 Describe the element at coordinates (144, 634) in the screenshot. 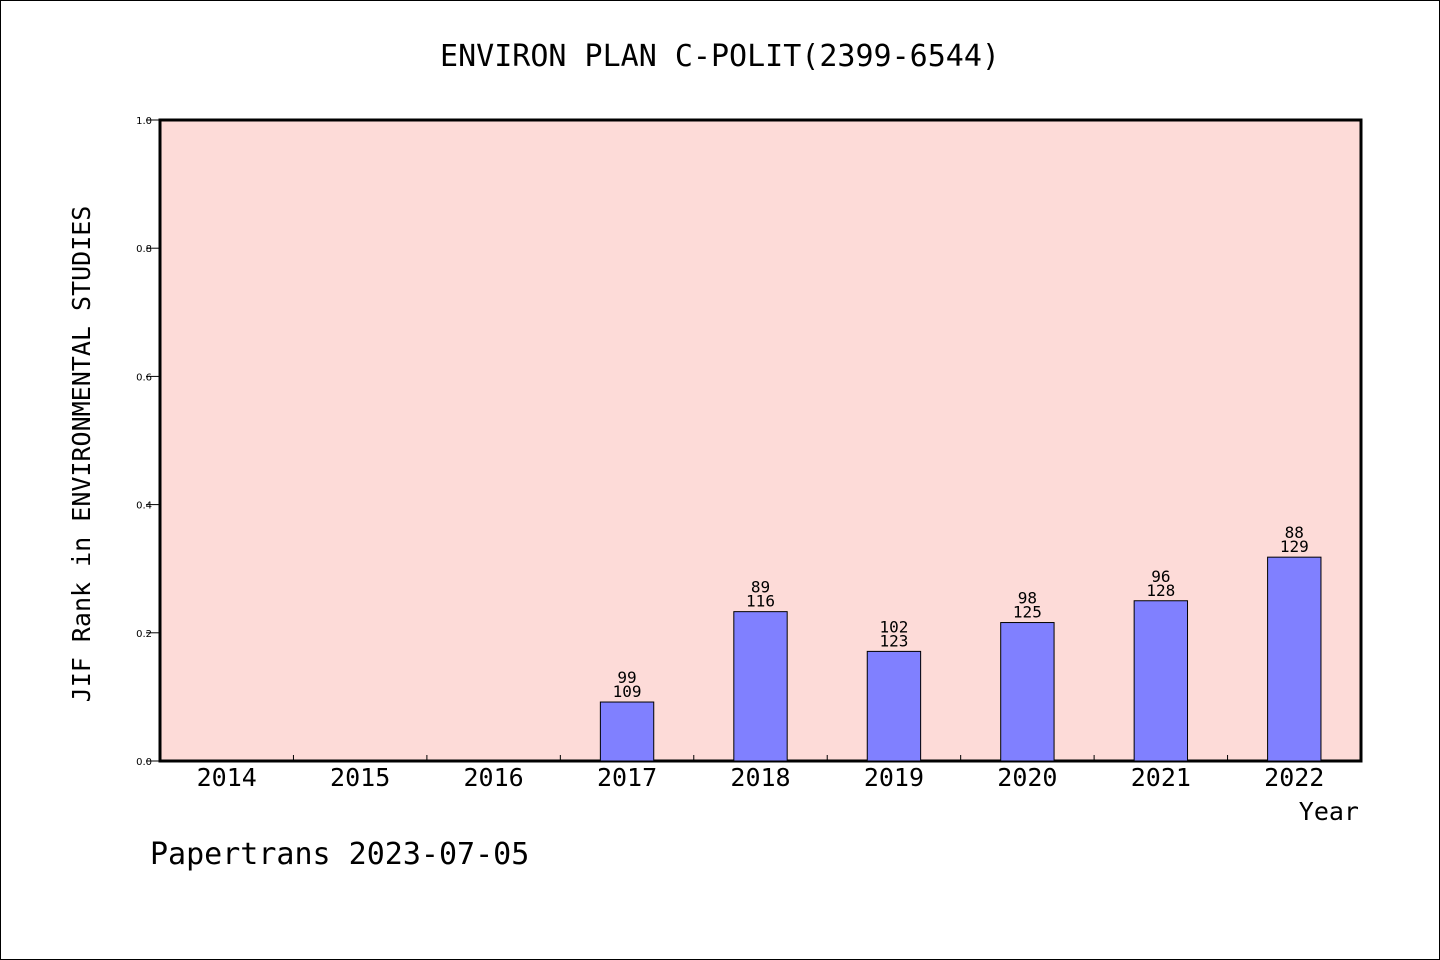

I see `y-tick-label: 0.2` at that location.